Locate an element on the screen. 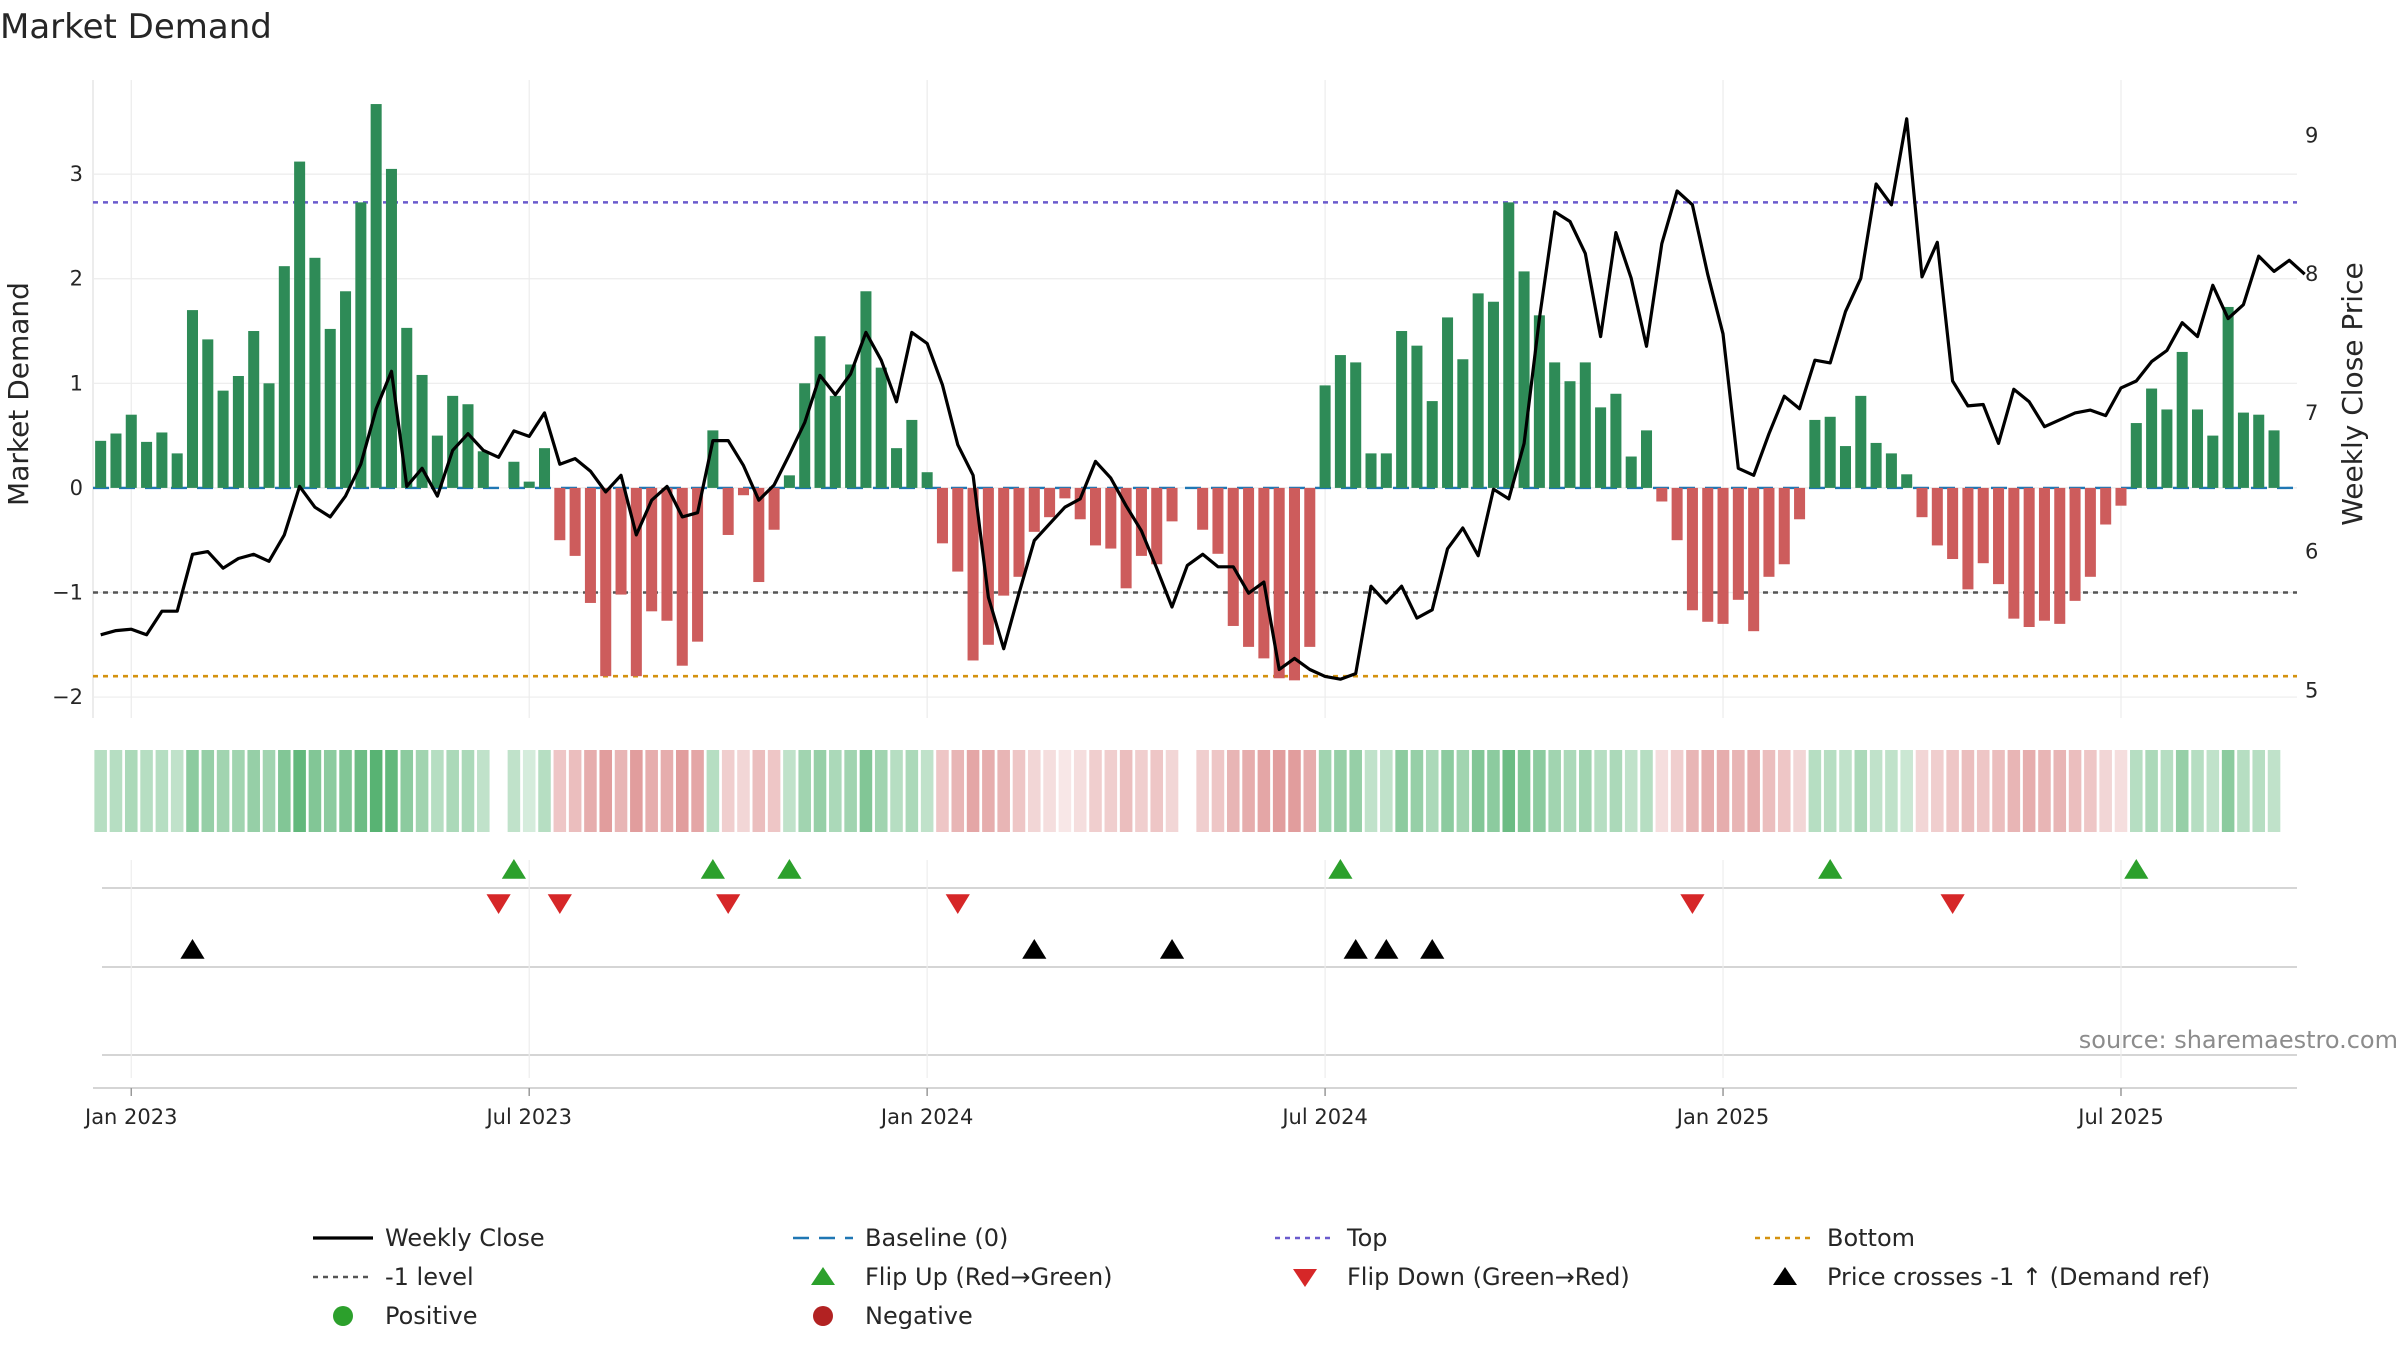 The image size is (2400, 1350). legend-swatch-flipdown is located at coordinates (1305, 1278).